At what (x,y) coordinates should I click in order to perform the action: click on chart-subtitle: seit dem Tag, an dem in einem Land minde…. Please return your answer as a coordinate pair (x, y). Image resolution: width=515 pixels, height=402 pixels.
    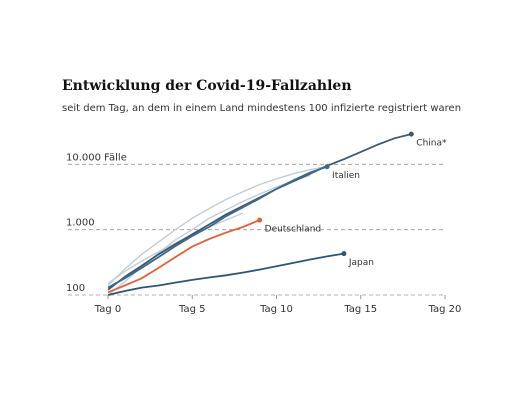
    Looking at the image, I should click on (261, 108).